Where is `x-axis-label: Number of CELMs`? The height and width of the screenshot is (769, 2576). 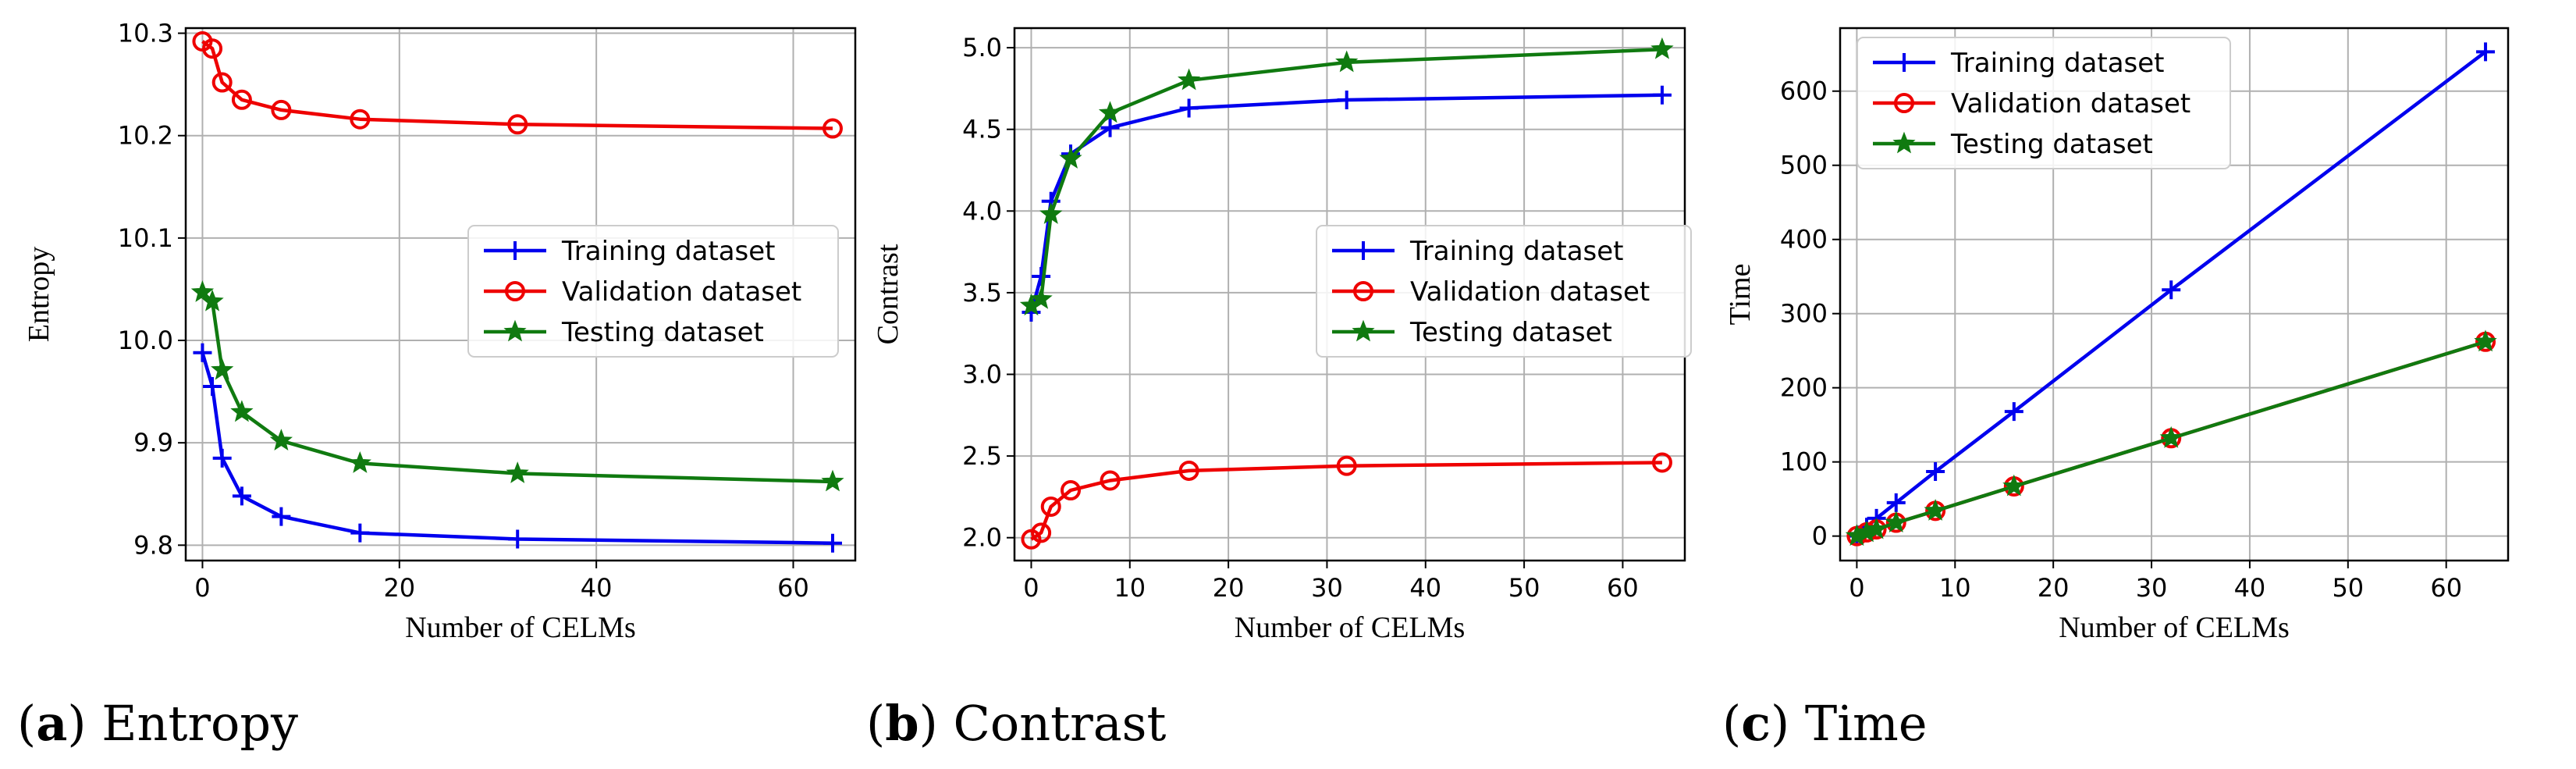
x-axis-label: Number of CELMs is located at coordinates (1351, 627).